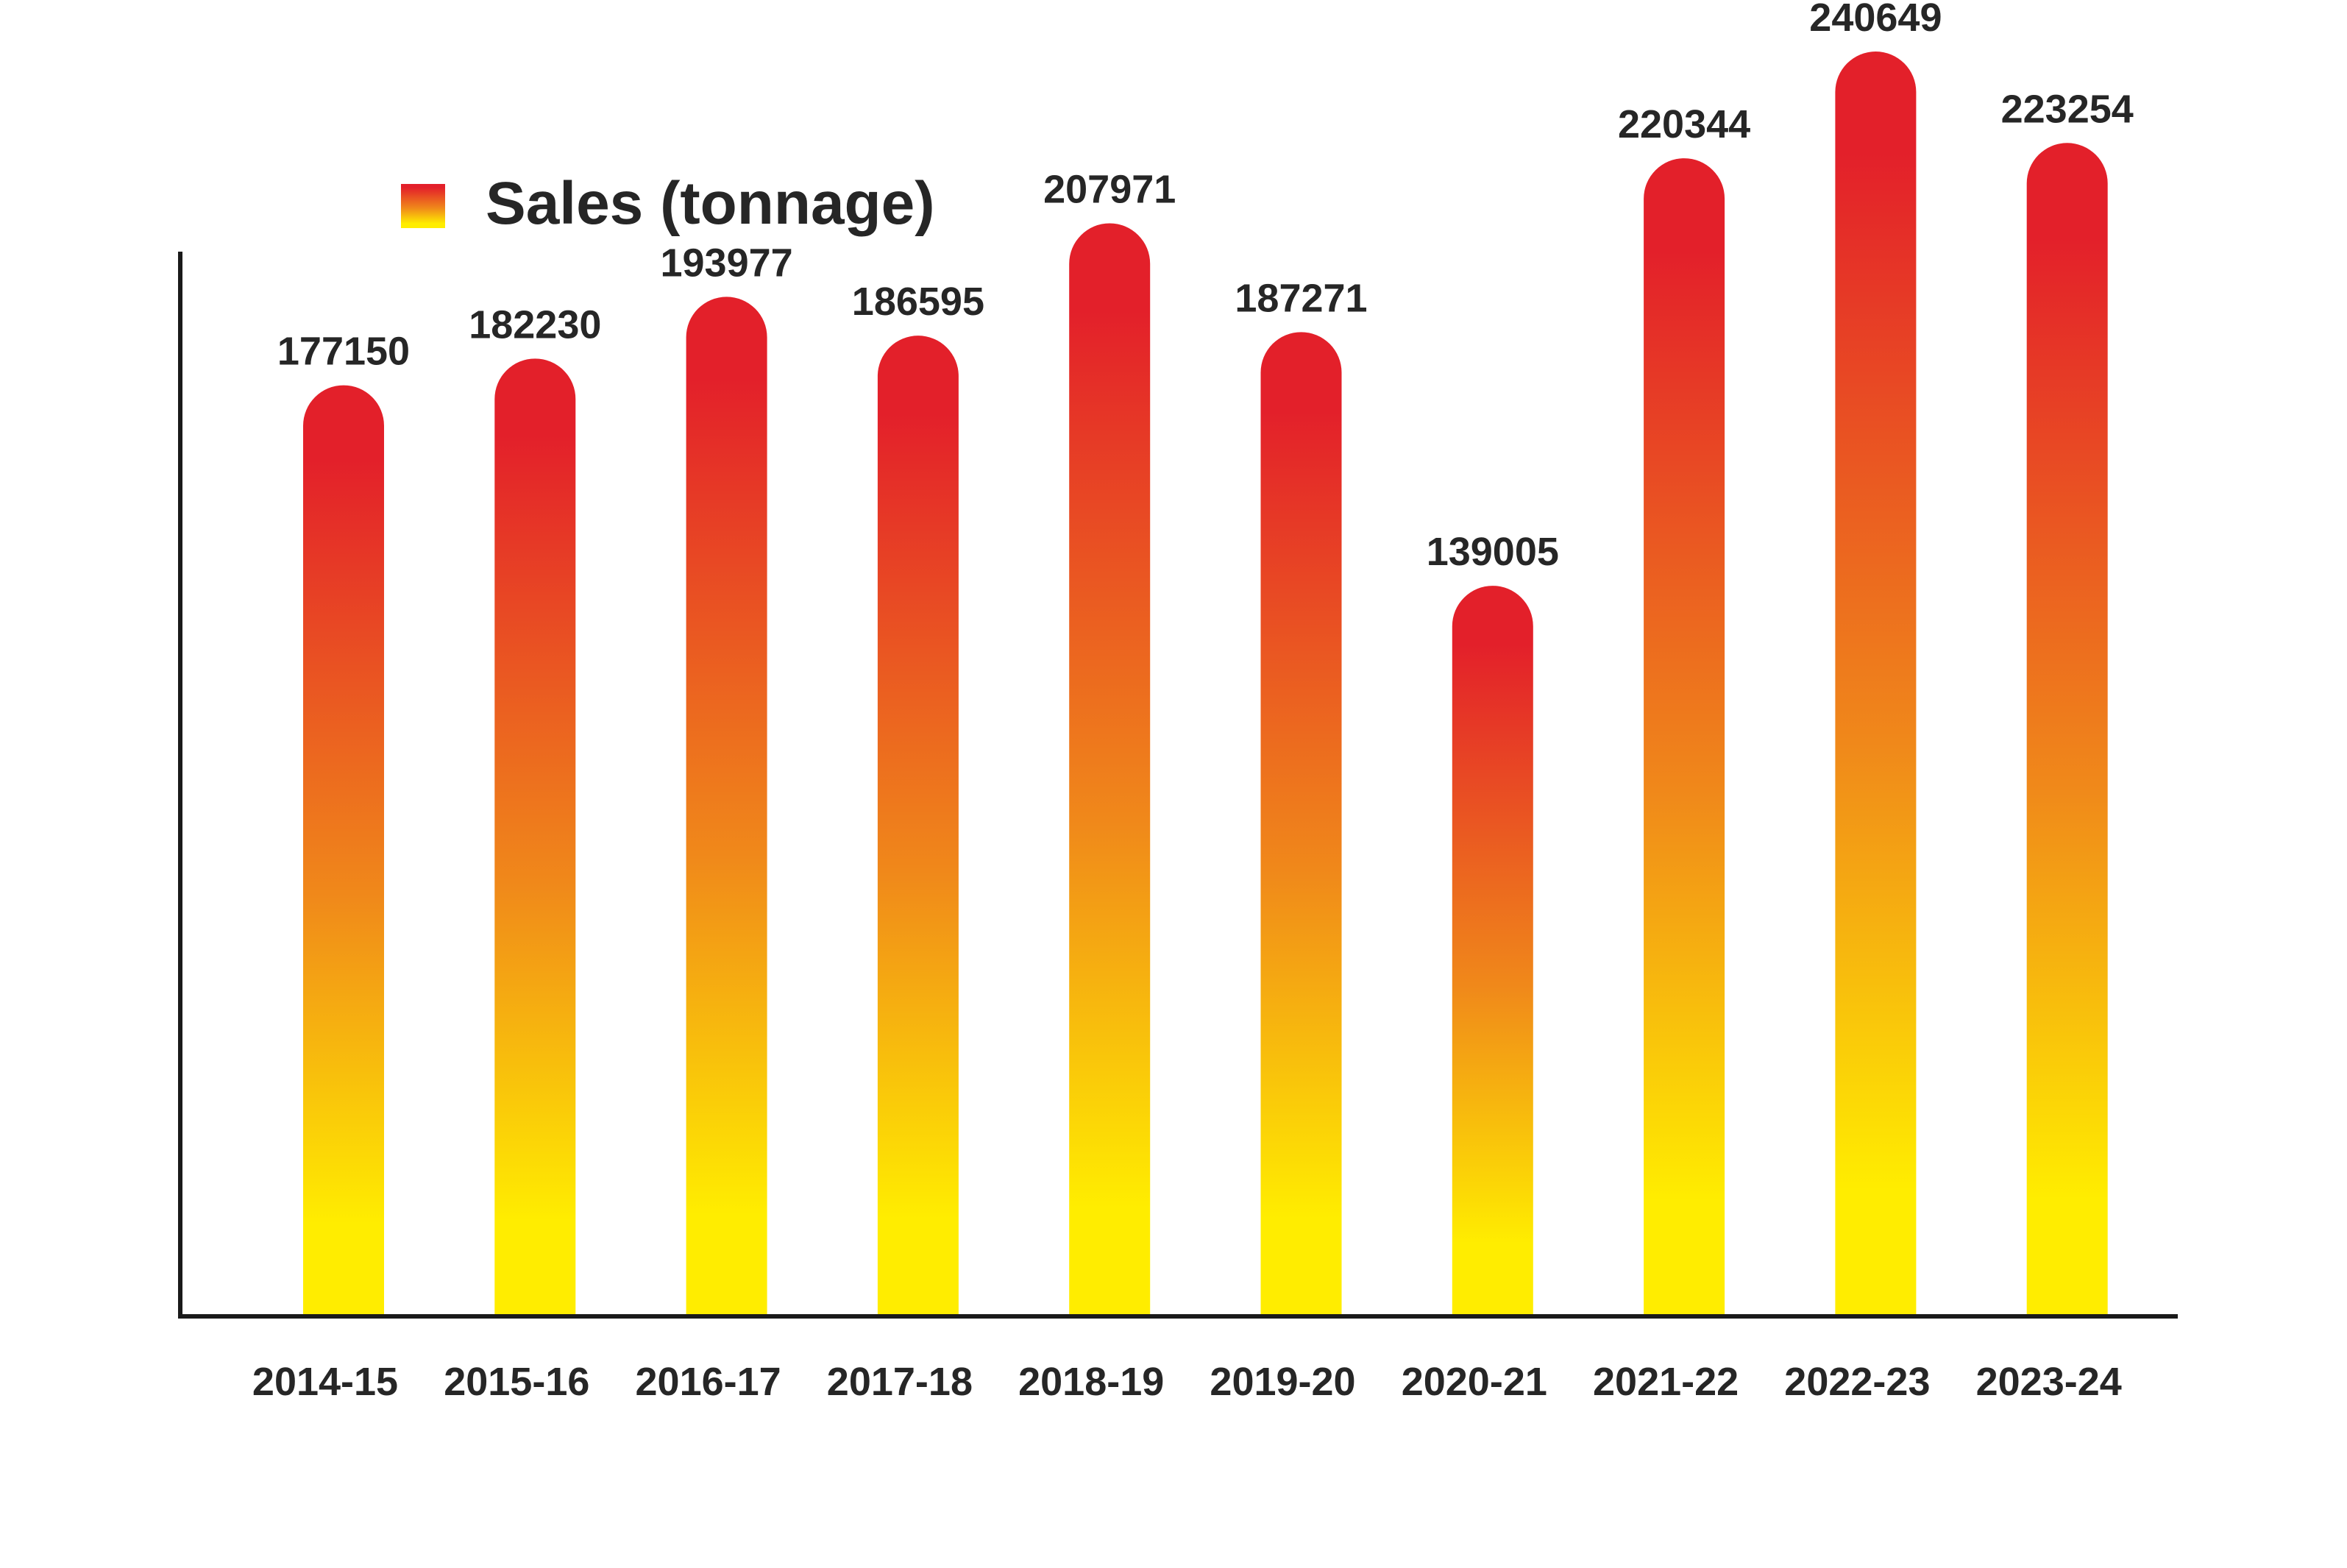 Image resolution: width=2347 pixels, height=1568 pixels. What do you see at coordinates (343, 352) in the screenshot?
I see `value-label: 177150` at bounding box center [343, 352].